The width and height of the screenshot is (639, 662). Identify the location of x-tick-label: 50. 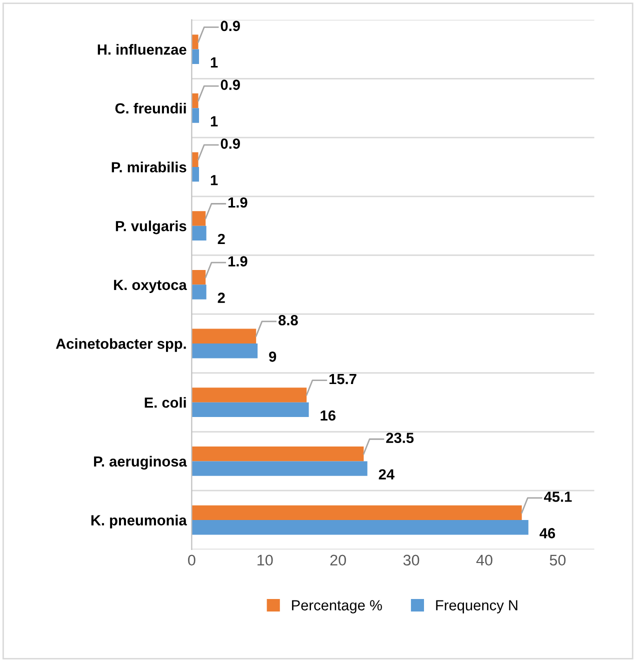
(558, 560).